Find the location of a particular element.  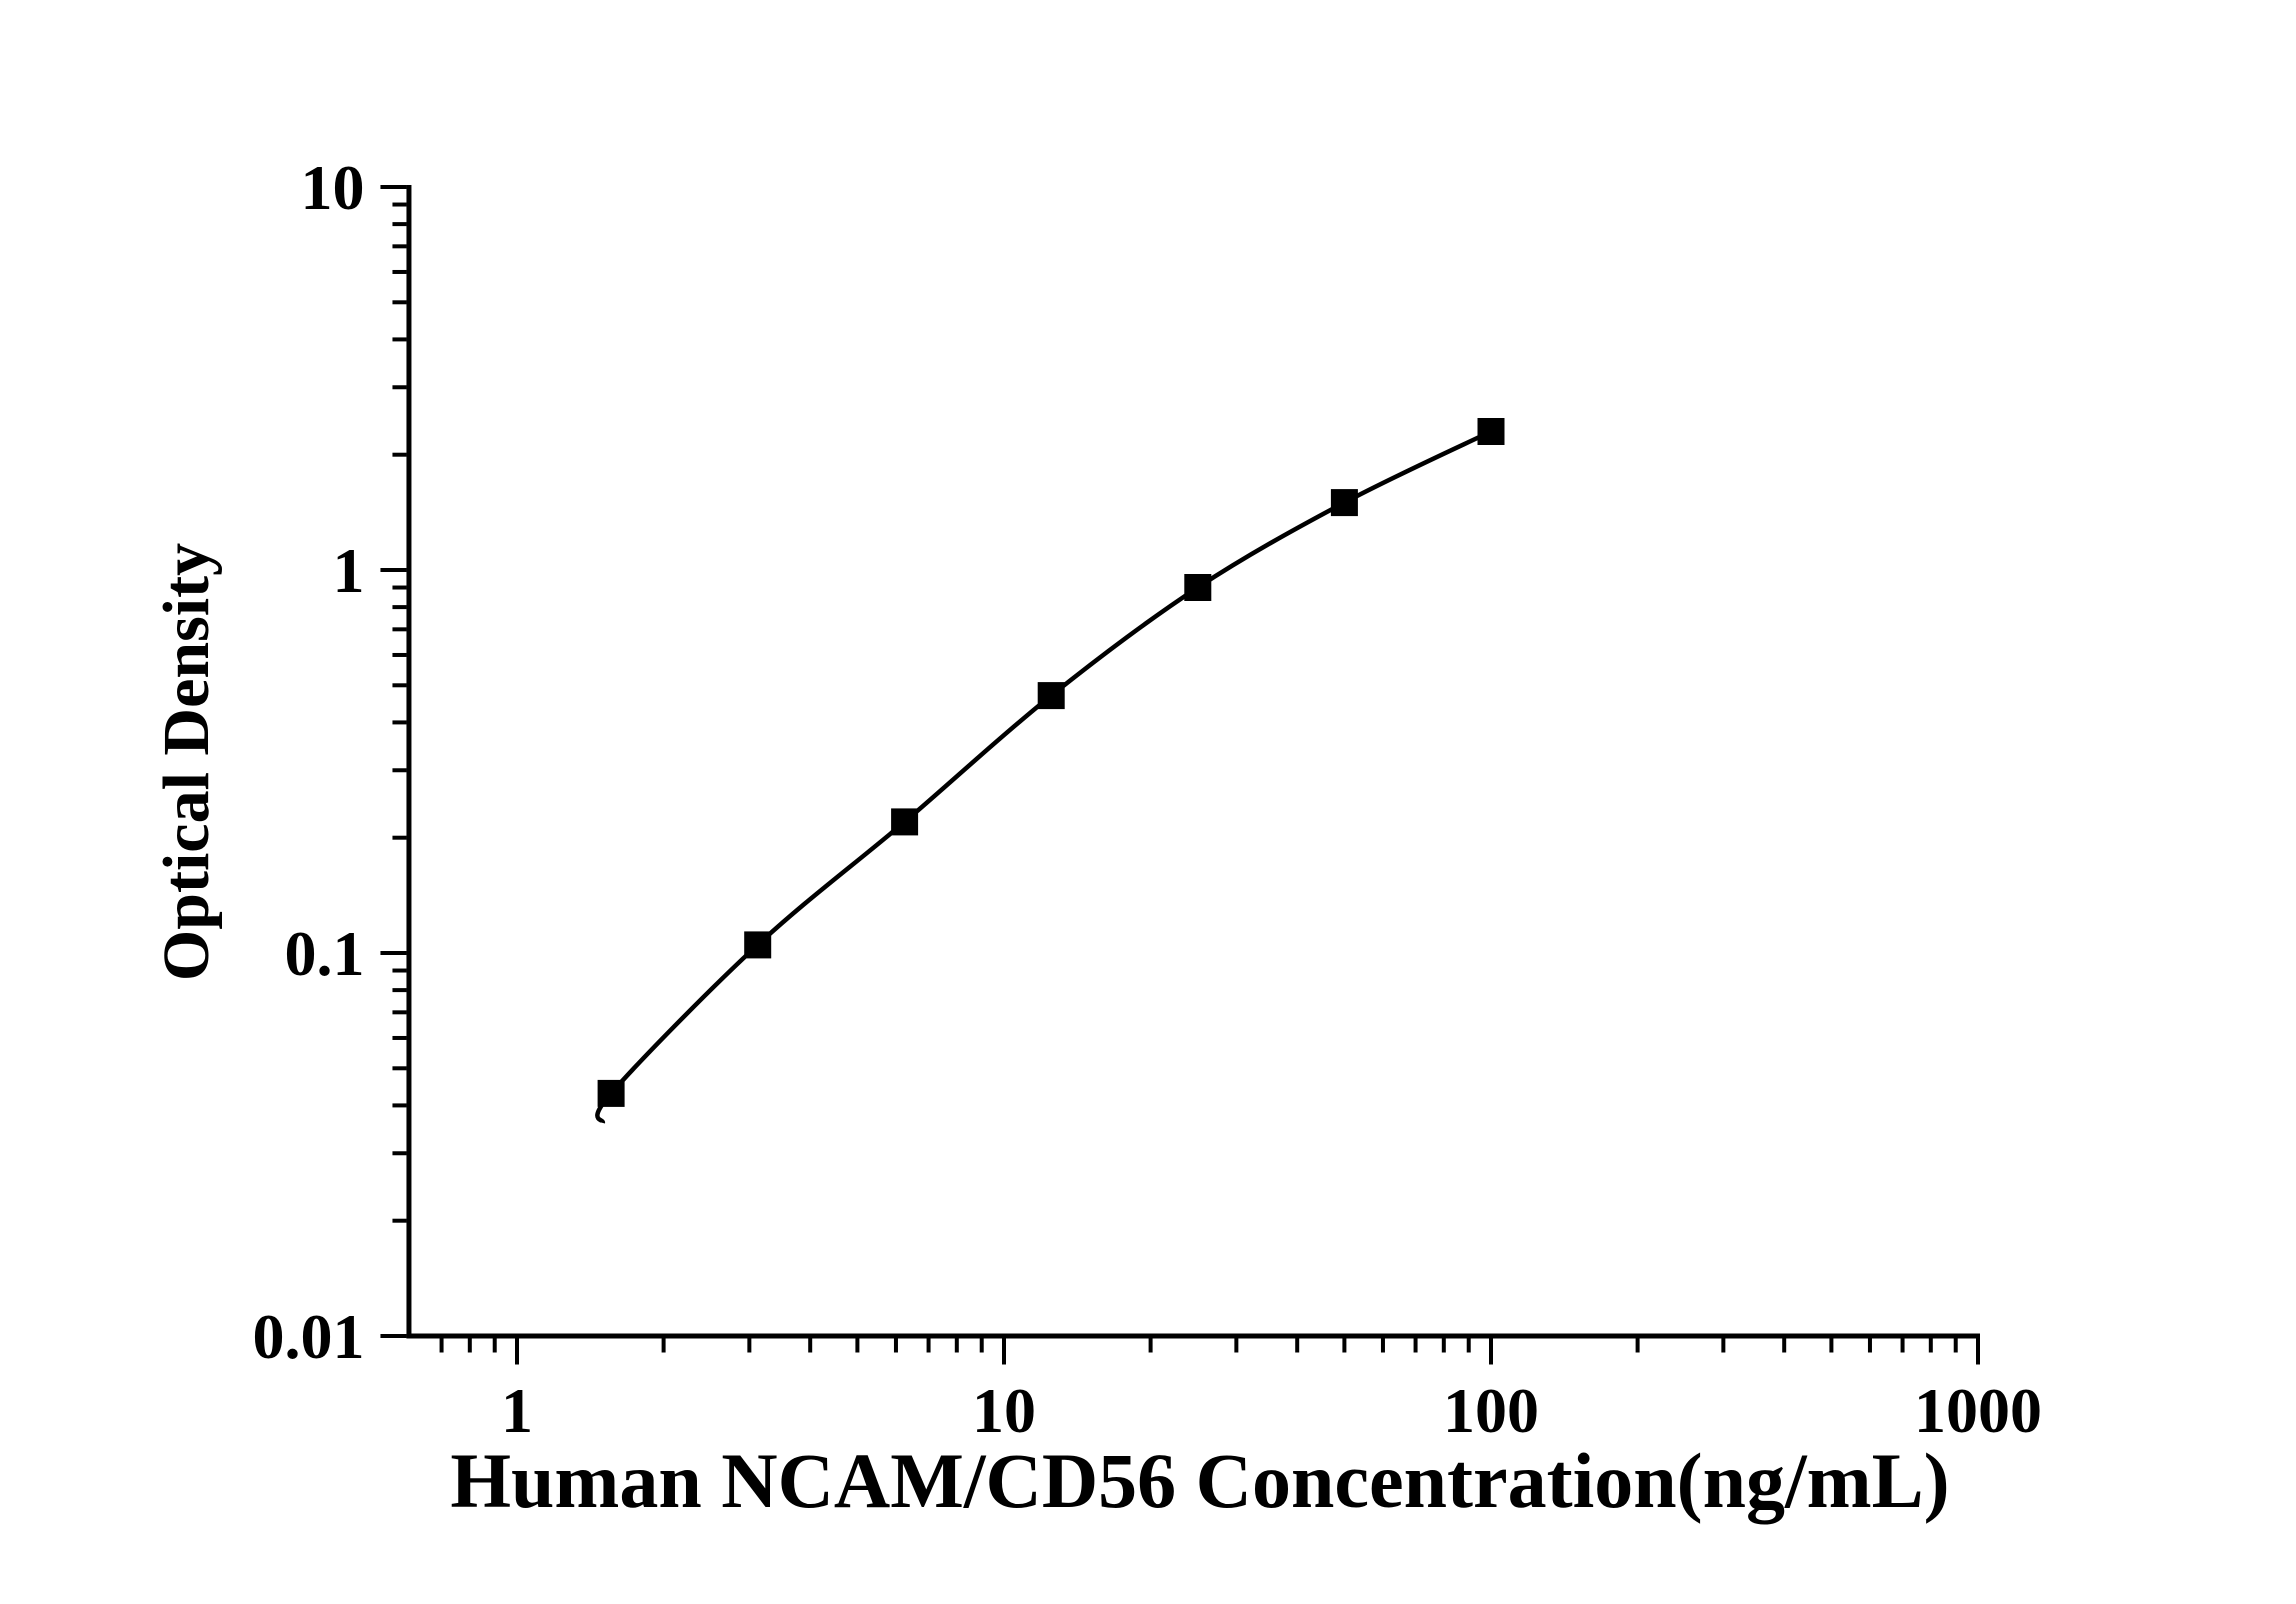

x-axis-title: Human NCAM/CD56 Concentration(ng/mL) is located at coordinates (1199, 1480).